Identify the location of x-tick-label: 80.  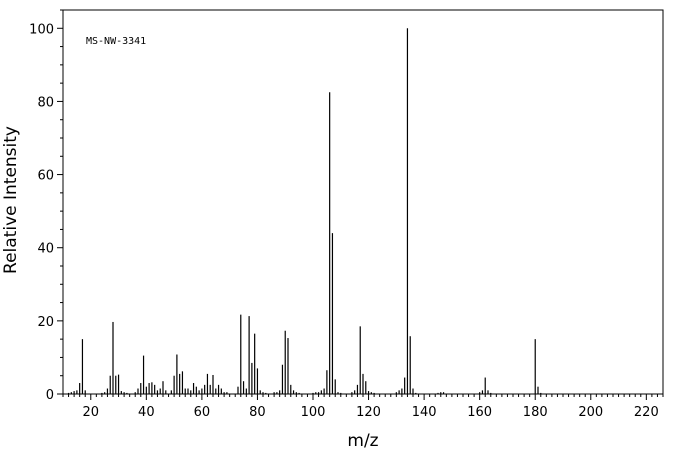
(257, 412).